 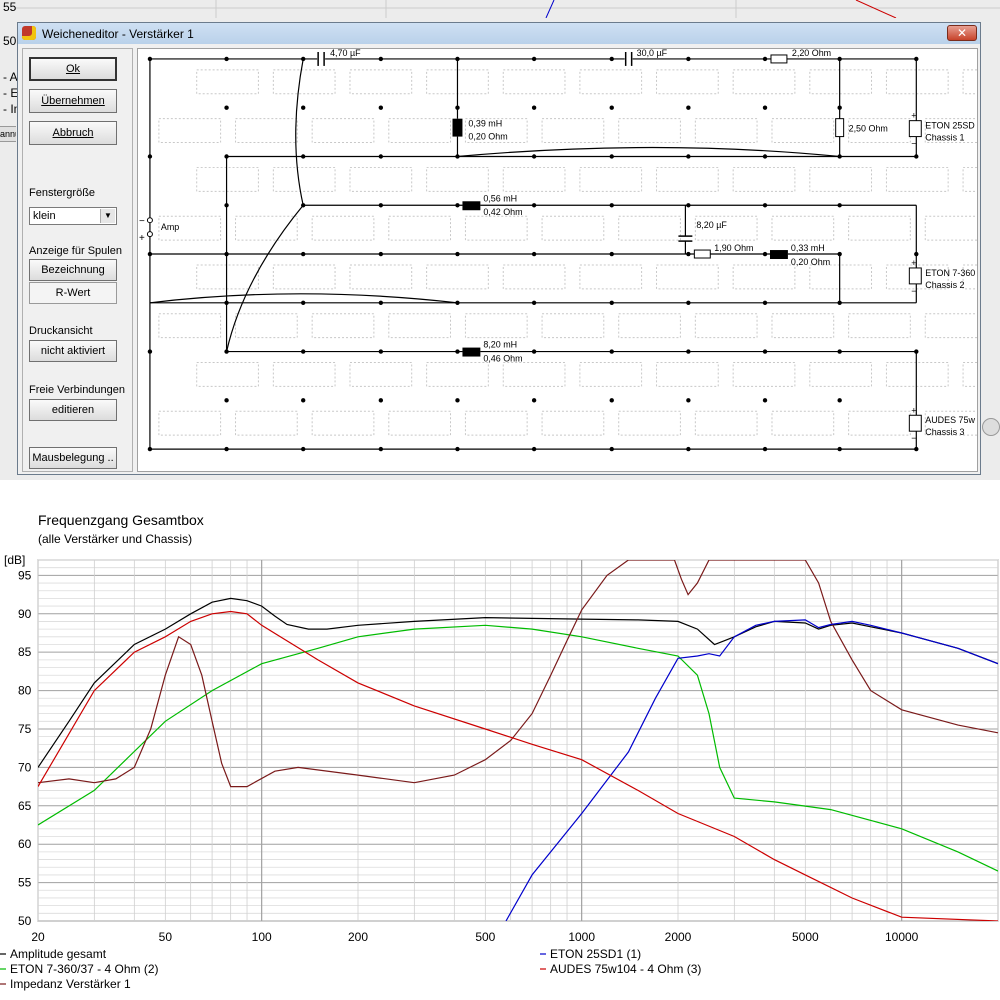 I want to click on amp-terminal-plus, so click(x=149, y=234).